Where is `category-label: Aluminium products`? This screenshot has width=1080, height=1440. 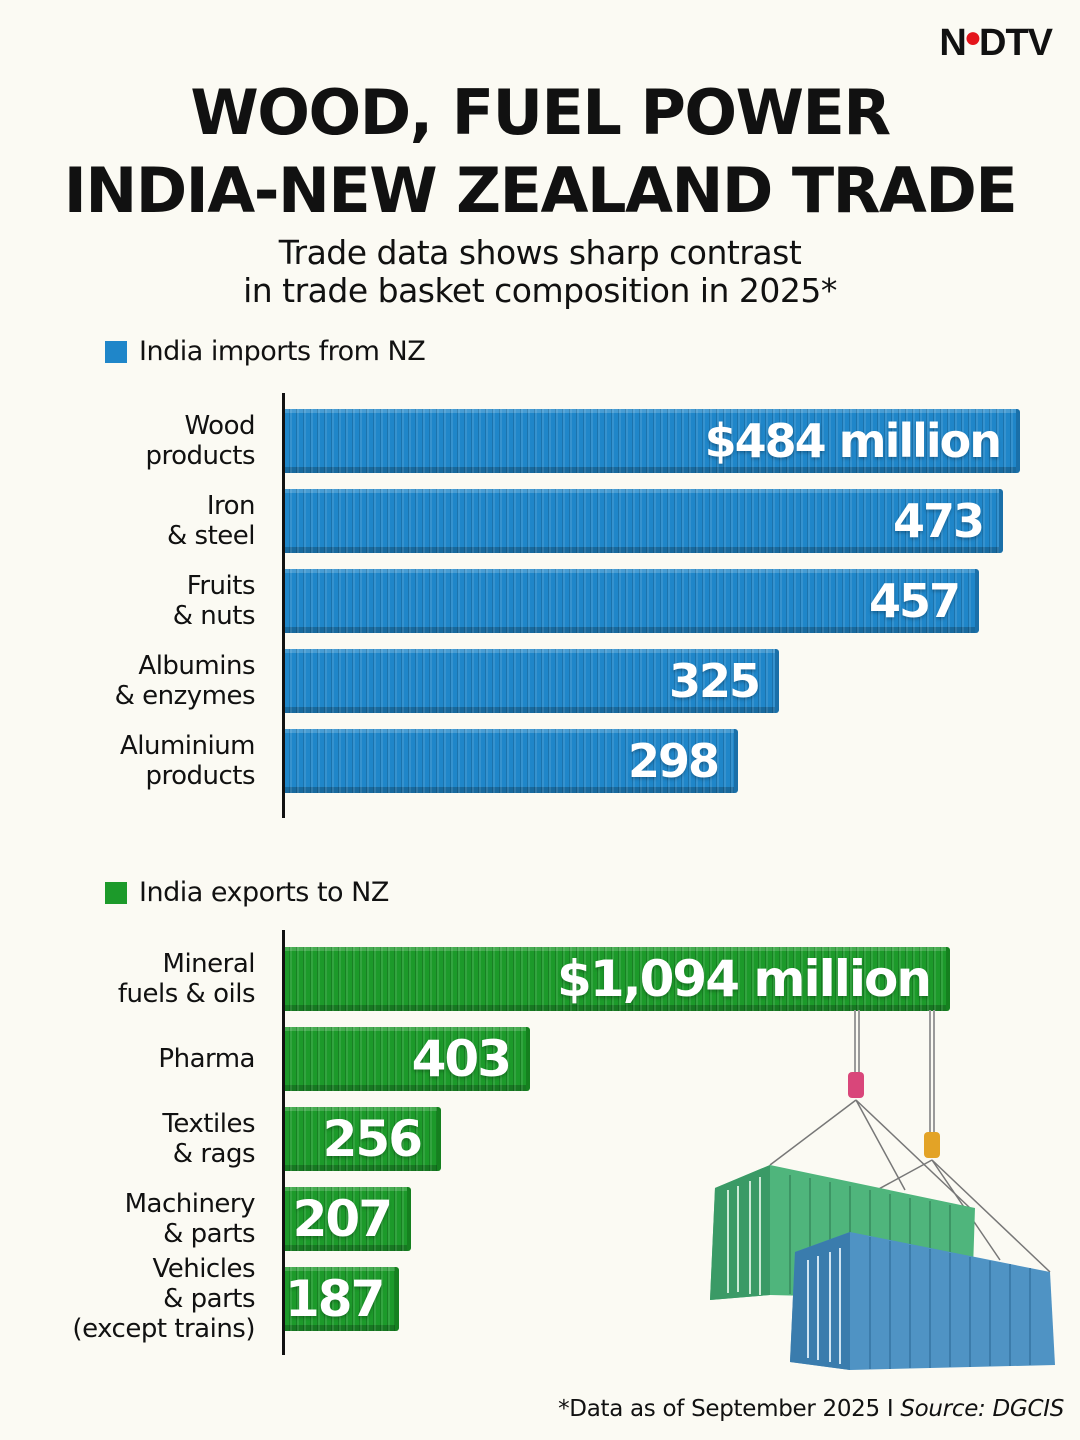
category-label: Aluminium products is located at coordinates (187, 761).